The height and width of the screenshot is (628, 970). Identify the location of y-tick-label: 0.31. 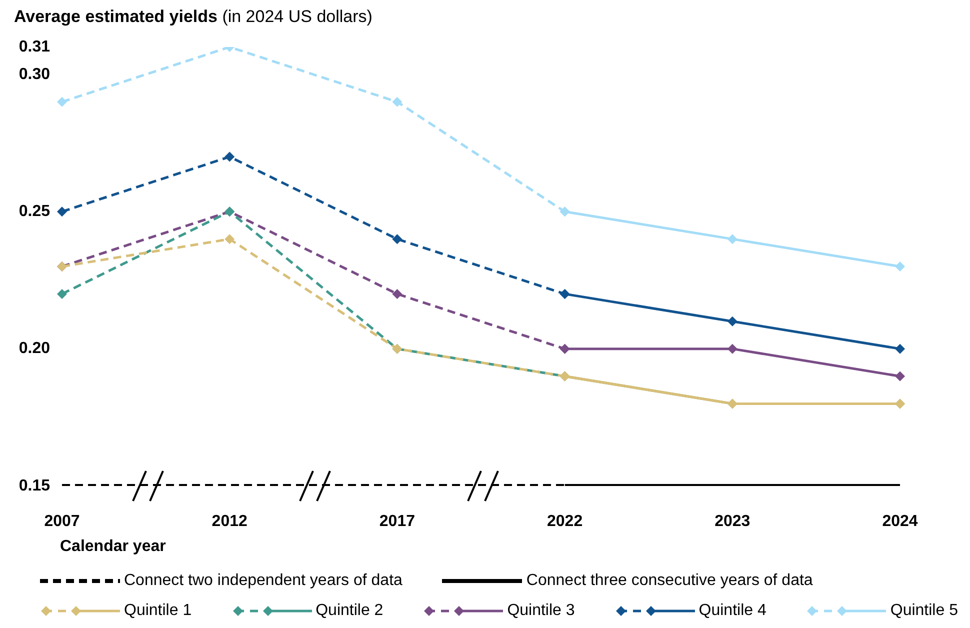
(34, 47).